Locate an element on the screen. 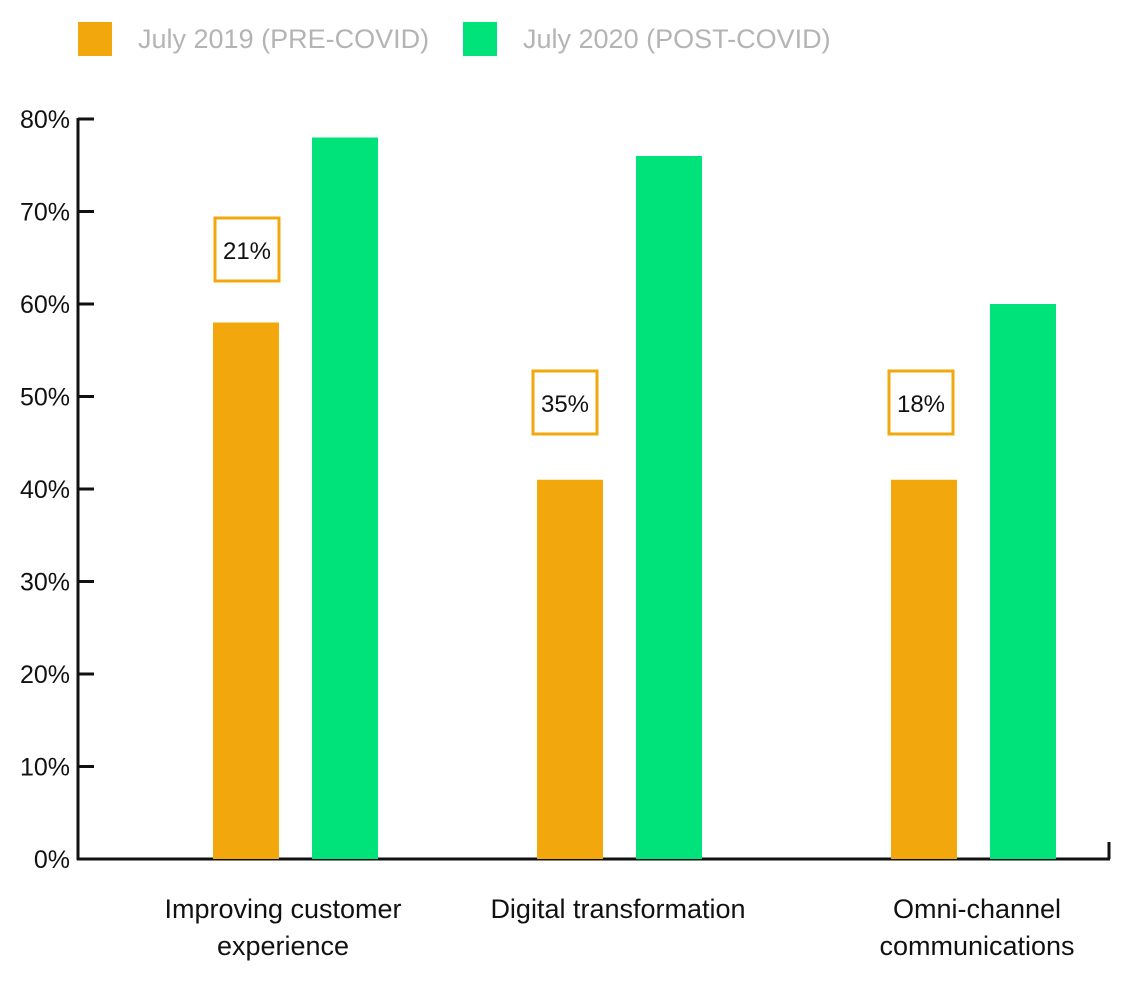 The height and width of the screenshot is (988, 1134). y-tick-label: 50% is located at coordinates (45, 398).